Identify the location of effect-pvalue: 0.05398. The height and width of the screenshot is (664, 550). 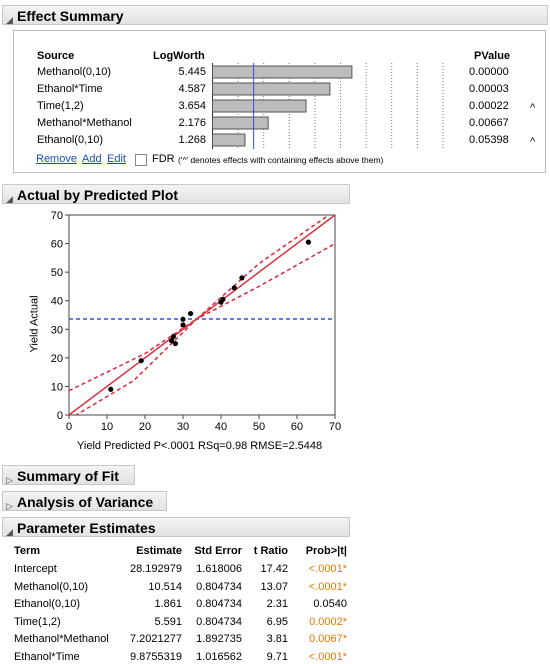
(489, 140).